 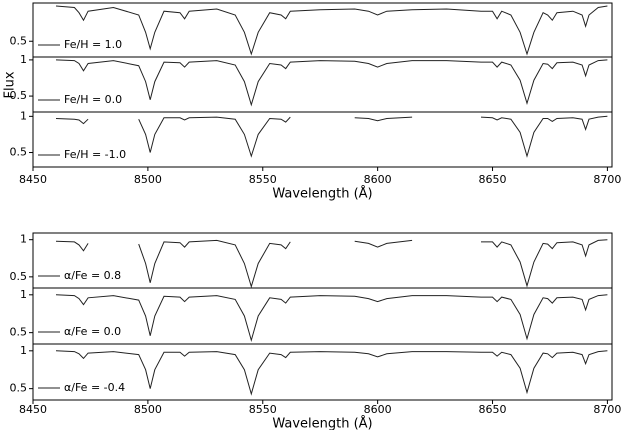 I want to click on legend-label: Fe/H = 0.0, so click(x=93, y=99).